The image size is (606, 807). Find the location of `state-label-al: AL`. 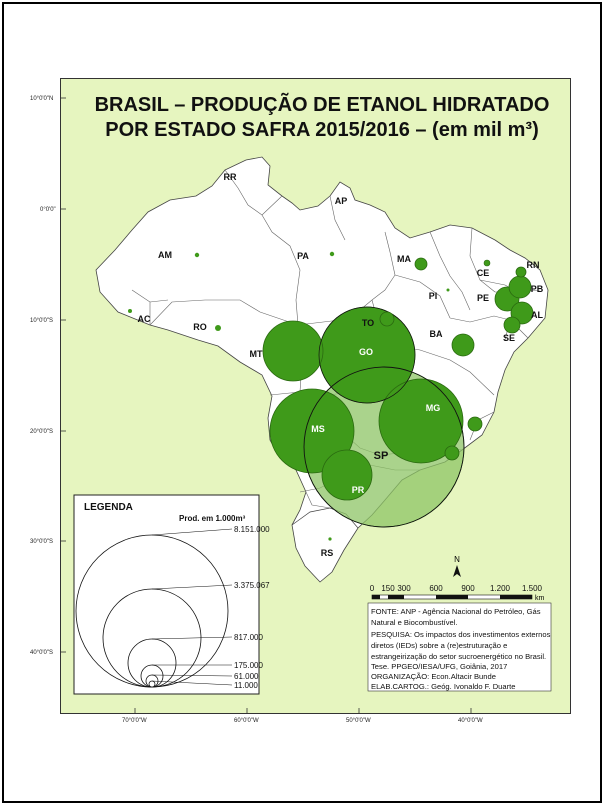

state-label-al: AL is located at coordinates (537, 315).